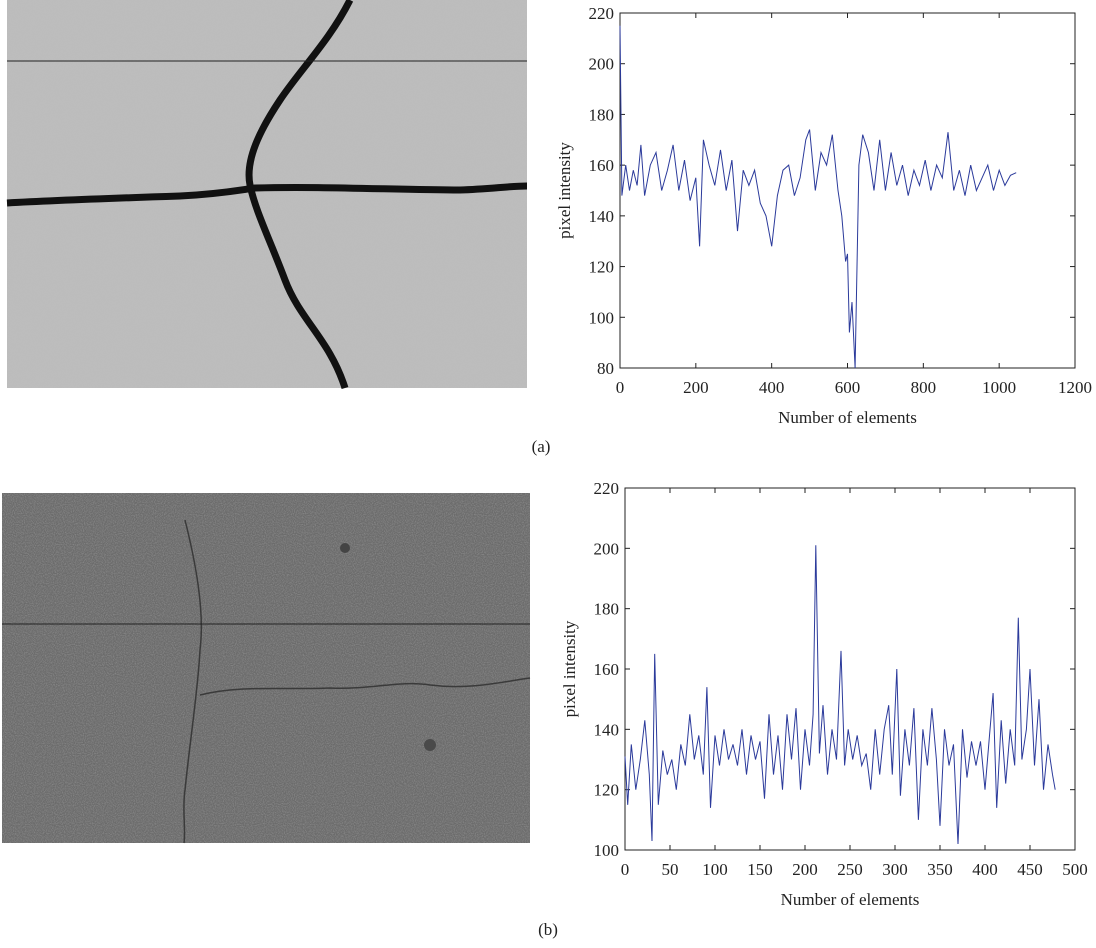 The image size is (1096, 948). What do you see at coordinates (715, 869) in the screenshot?
I see `x-tick-label: 100` at bounding box center [715, 869].